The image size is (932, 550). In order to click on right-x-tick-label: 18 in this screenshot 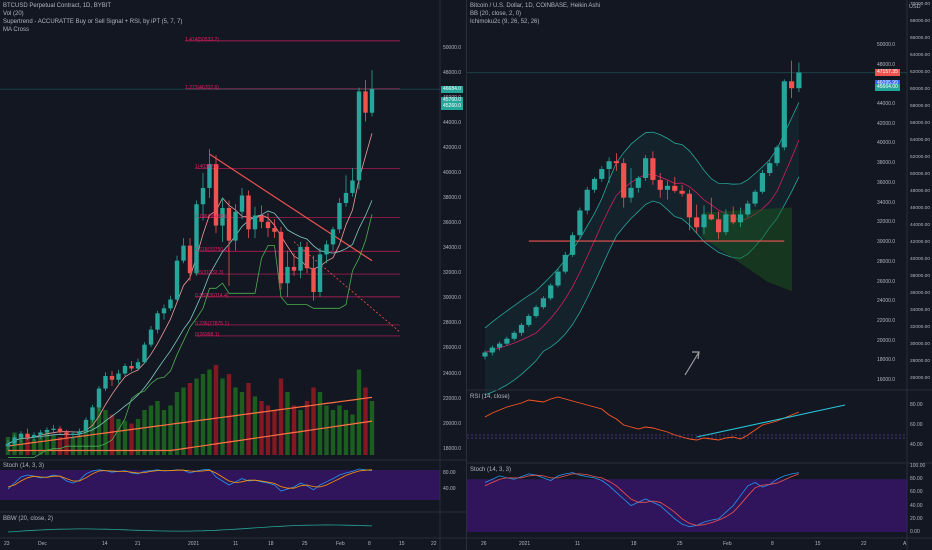, I will do `click(634, 544)`.